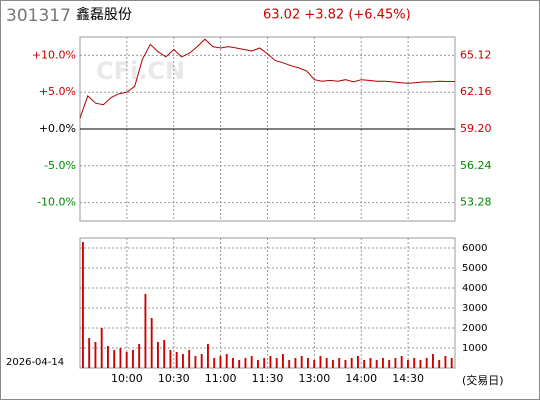 The image size is (540, 400). Describe the element at coordinates (476, 128) in the screenshot. I see `y2-tick-label: 59.20` at that location.